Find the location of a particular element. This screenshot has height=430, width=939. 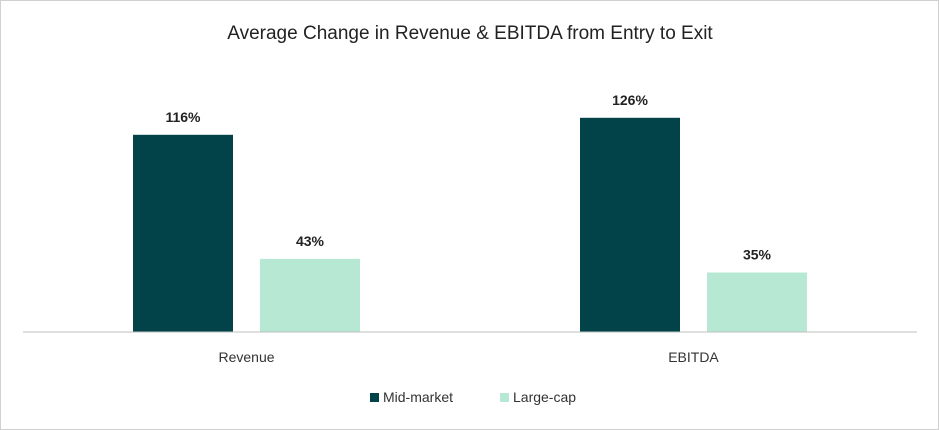

category-label-ebitda: EBITDA is located at coordinates (693, 357).